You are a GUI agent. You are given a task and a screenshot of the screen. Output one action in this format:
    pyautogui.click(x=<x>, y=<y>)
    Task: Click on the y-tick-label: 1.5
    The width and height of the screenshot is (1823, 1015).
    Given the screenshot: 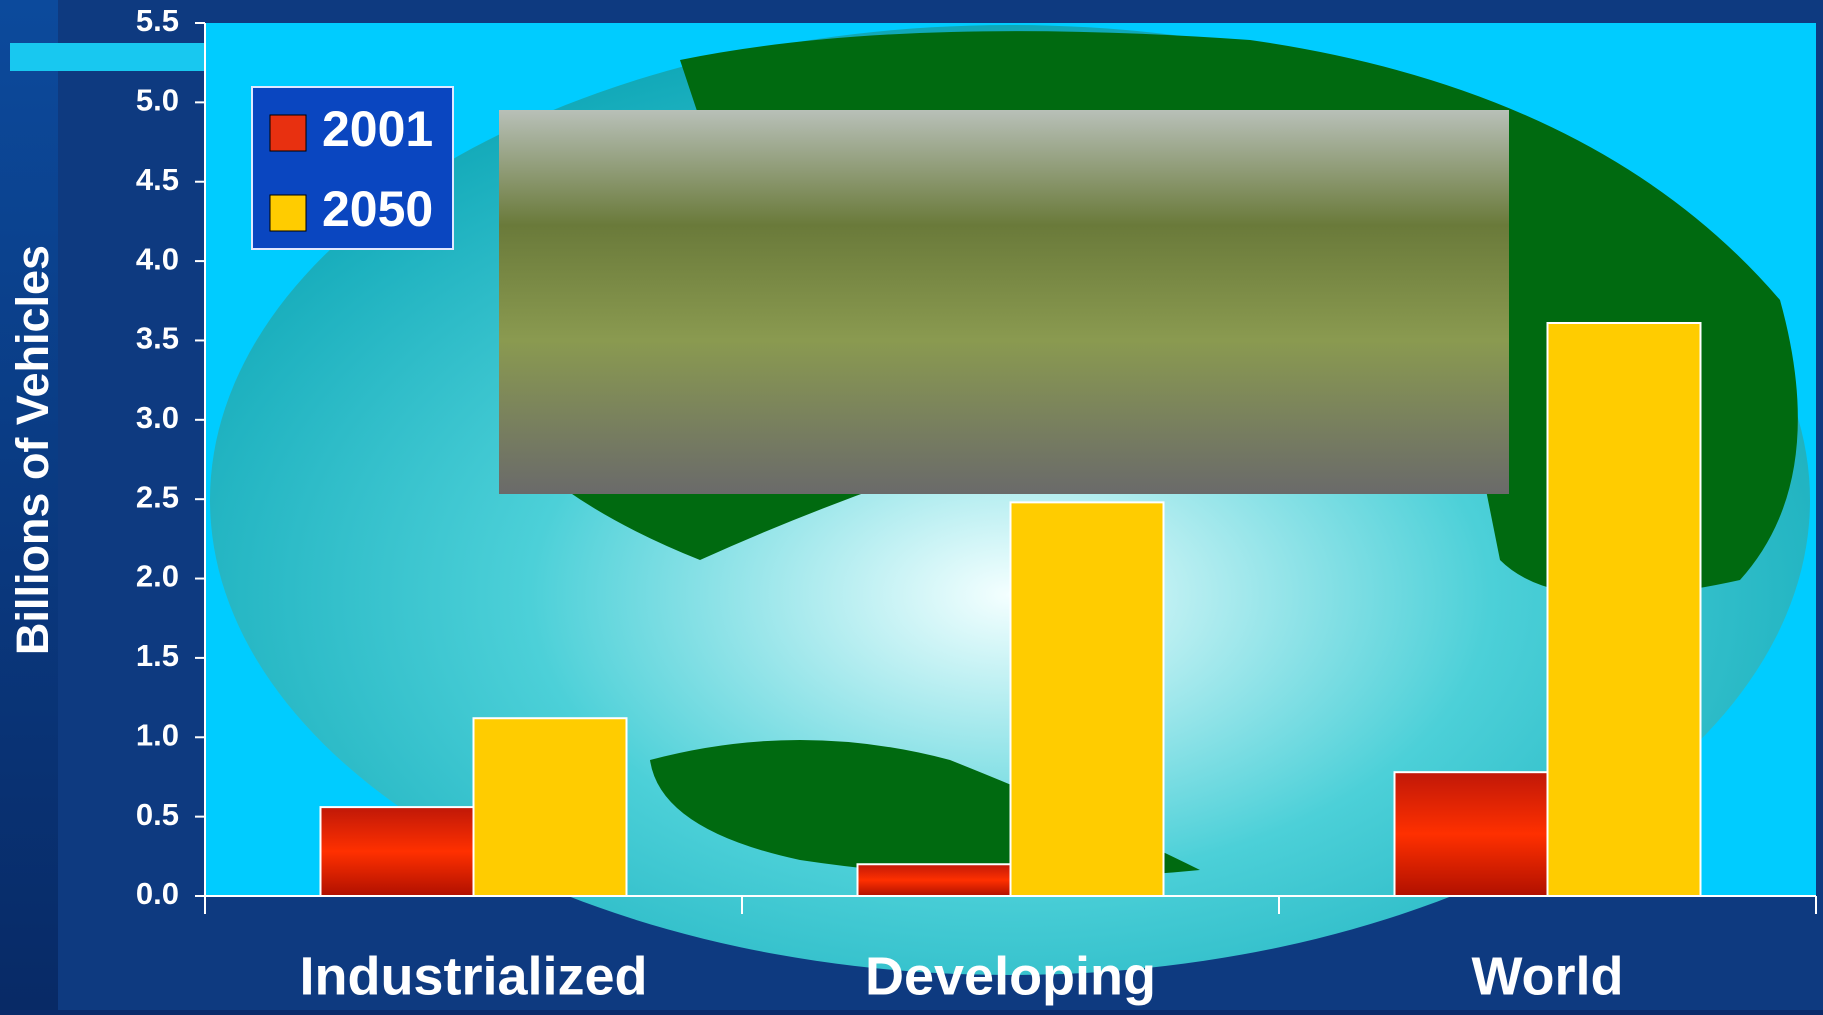 What is the action you would take?
    pyautogui.click(x=157, y=655)
    